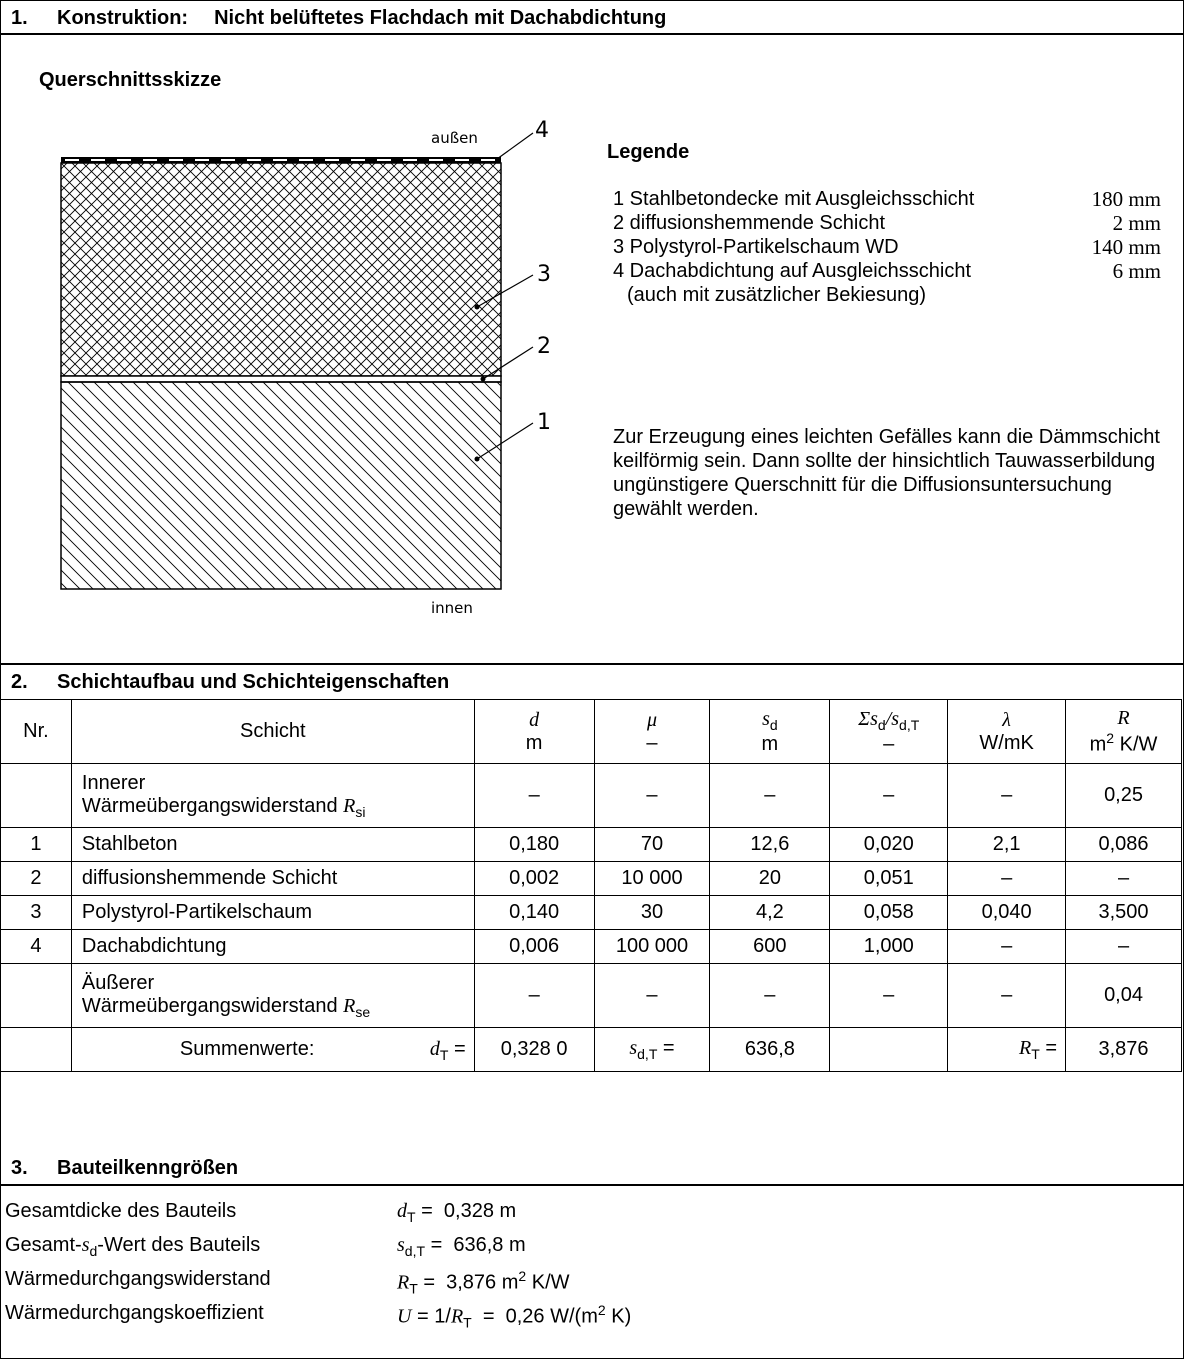  Describe the element at coordinates (1123, 1049) in the screenshot. I see `sum-RT: 3,876` at that location.